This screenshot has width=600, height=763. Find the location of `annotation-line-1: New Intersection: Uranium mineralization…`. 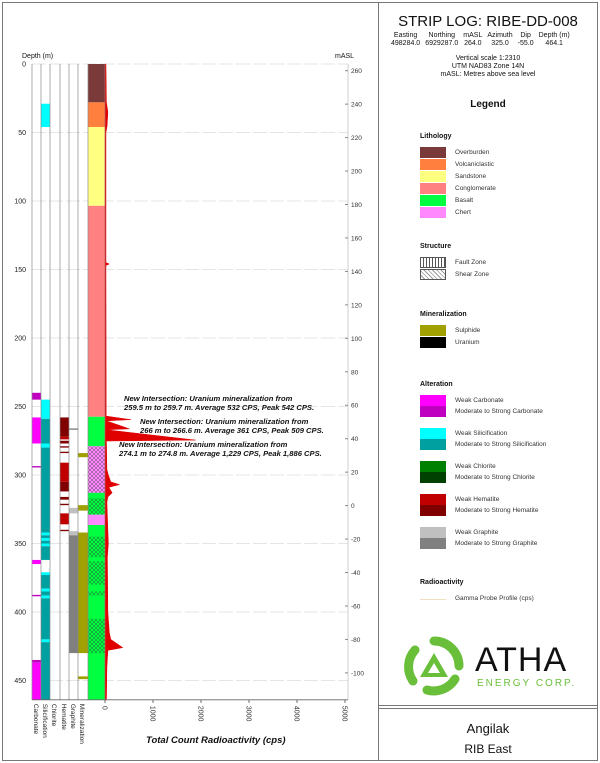

annotation-line-1: New Intersection: Uranium mineralization… is located at coordinates (208, 398).